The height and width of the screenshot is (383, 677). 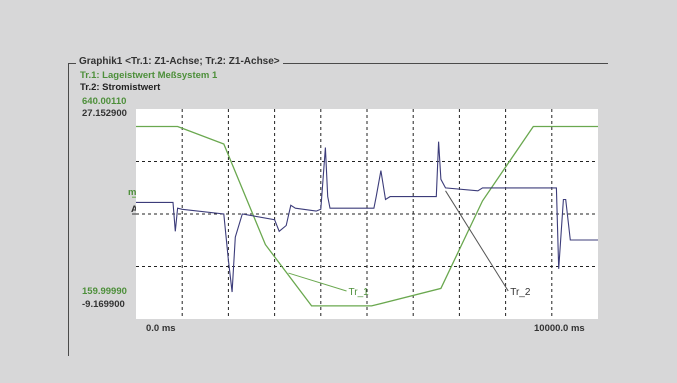 I want to click on x-start-label: 0.0 ms, so click(x=161, y=328).